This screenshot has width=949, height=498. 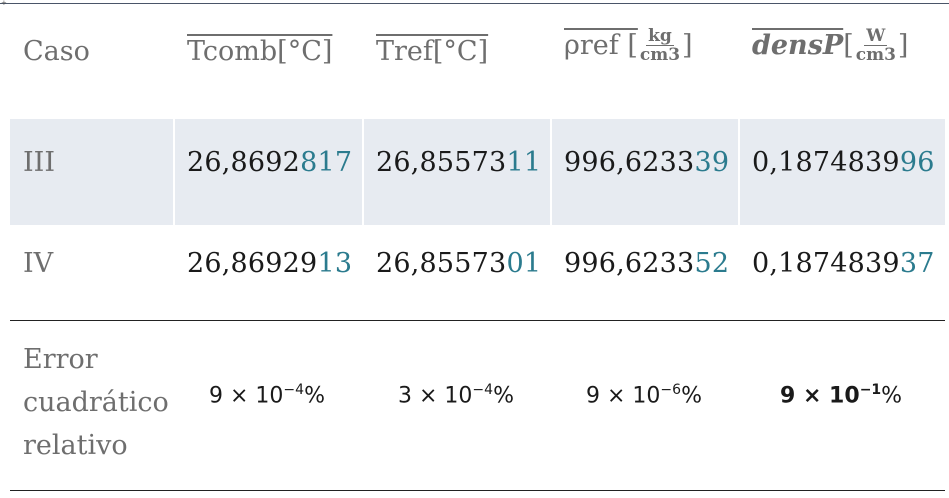 What do you see at coordinates (601, 45) in the screenshot?
I see `header-rho-text: ρref [` at bounding box center [601, 45].